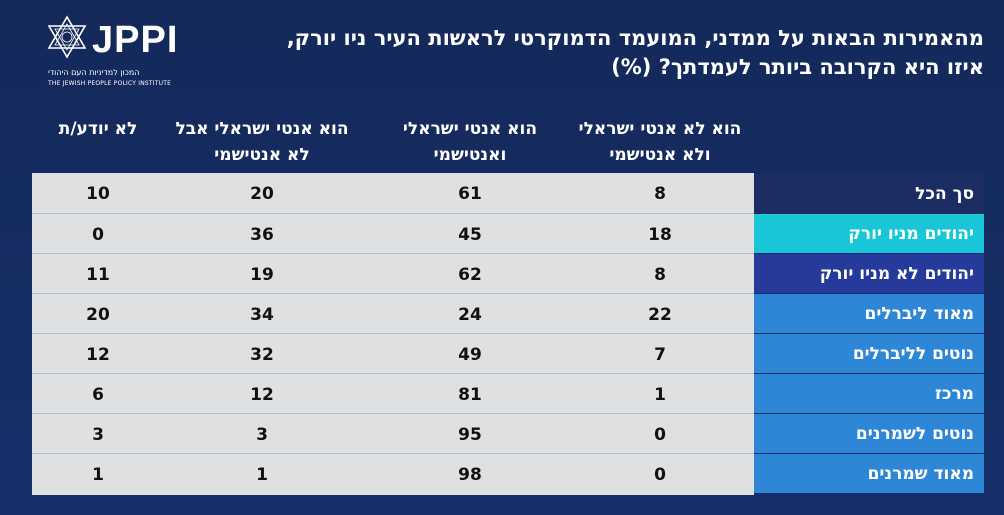 Image resolution: width=1004 pixels, height=515 pixels. What do you see at coordinates (797, 67) in the screenshot?
I see `chart-title-line-2: איזו היא הקרובה ביותר לעמדתך? (%)` at bounding box center [797, 67].